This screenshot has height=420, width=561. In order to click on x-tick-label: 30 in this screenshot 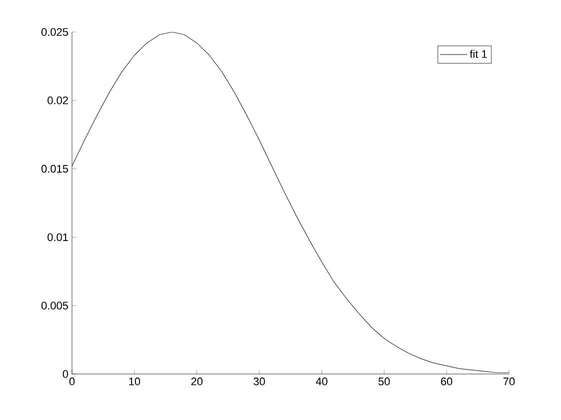, I will do `click(259, 382)`.